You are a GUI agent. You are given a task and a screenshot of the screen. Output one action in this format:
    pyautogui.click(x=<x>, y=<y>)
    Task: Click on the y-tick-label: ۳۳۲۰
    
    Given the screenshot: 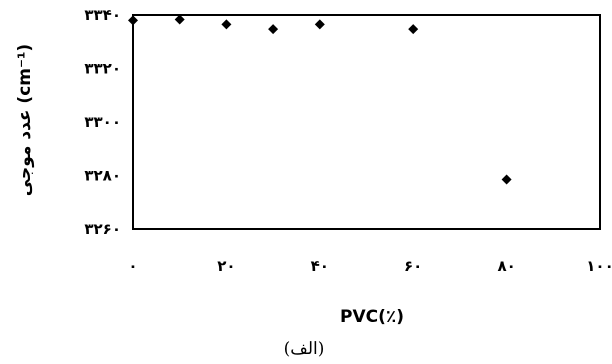 What is the action you would take?
    pyautogui.click(x=102, y=69)
    